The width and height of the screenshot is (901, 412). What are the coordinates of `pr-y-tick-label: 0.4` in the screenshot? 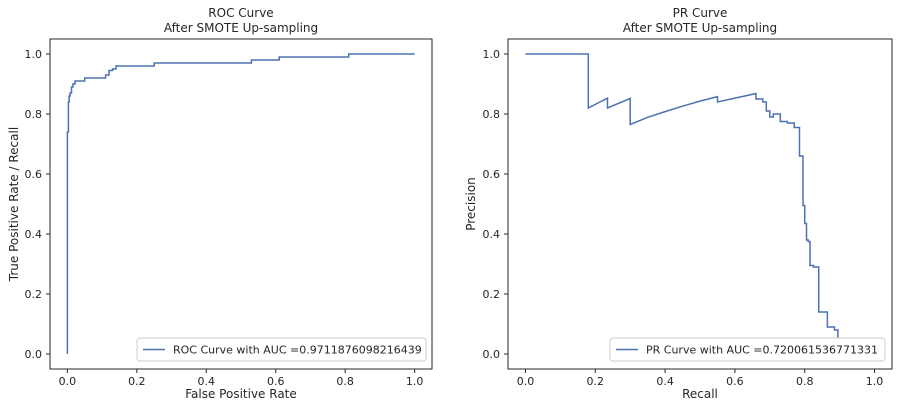 It's located at (492, 234).